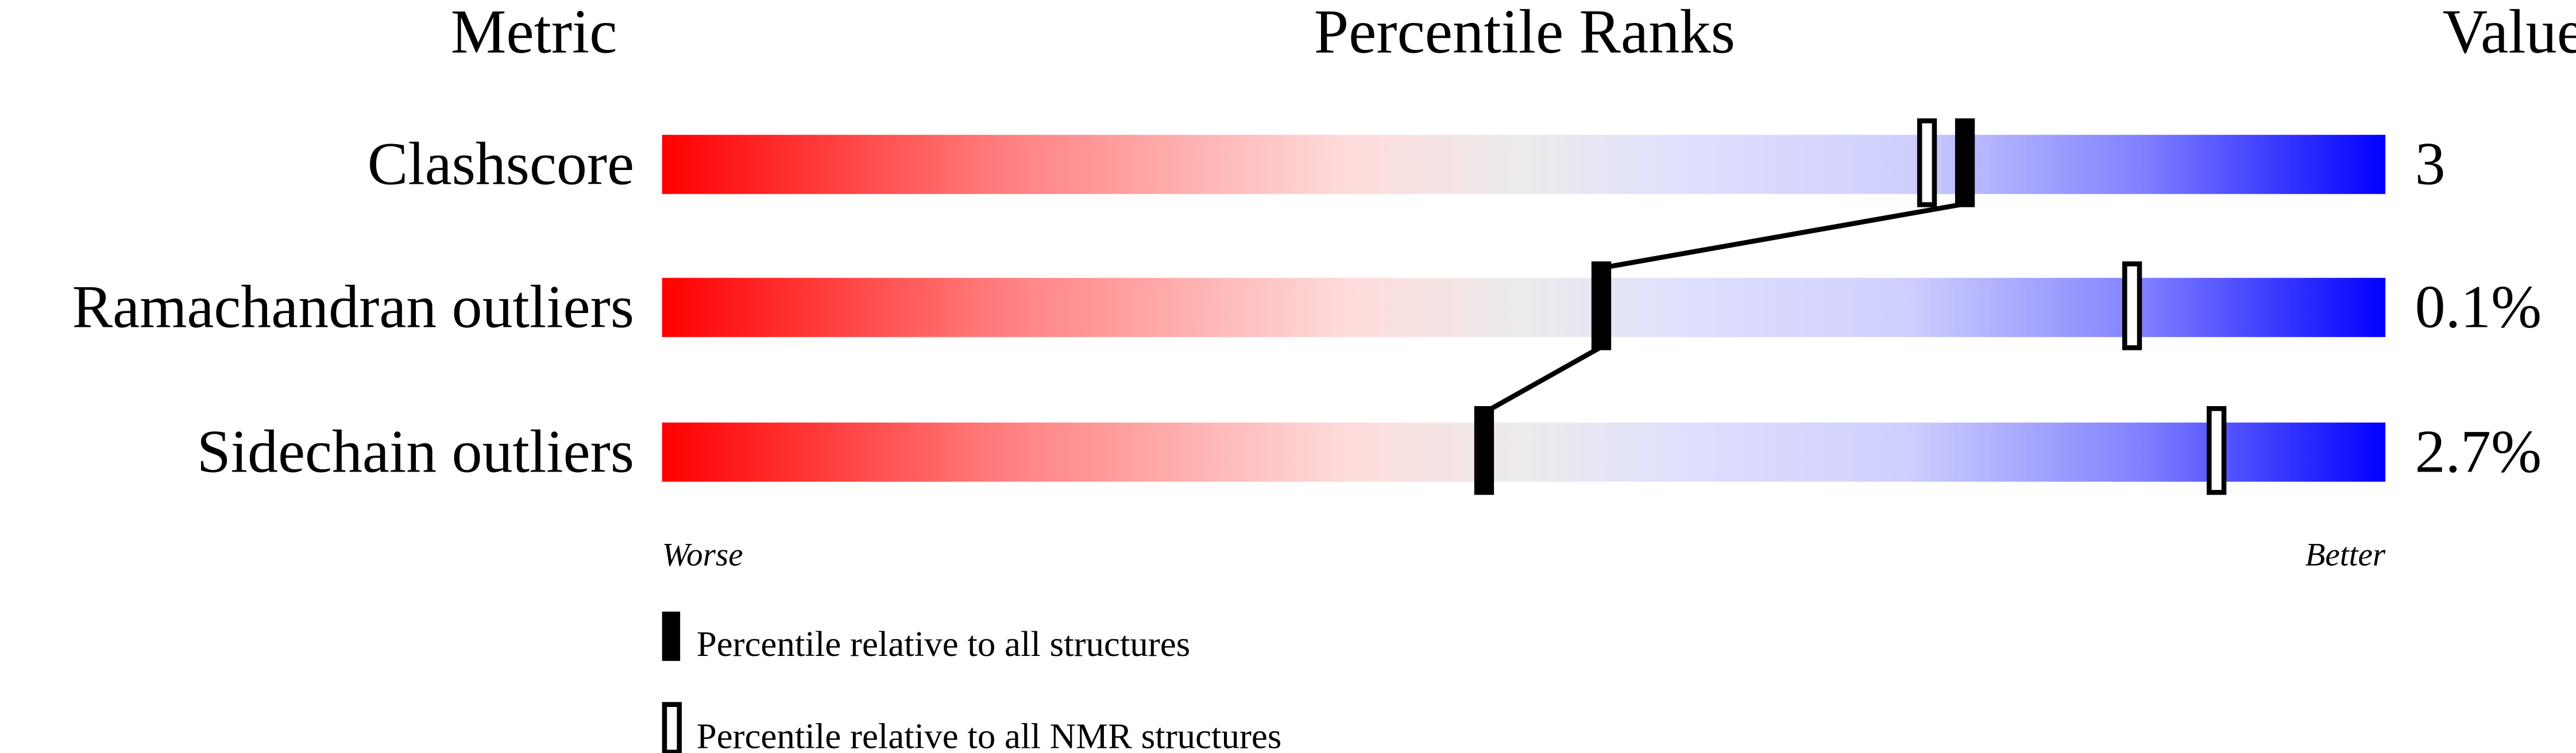 The height and width of the screenshot is (753, 2576). Describe the element at coordinates (2478, 451) in the screenshot. I see `metric-value: 2.7%` at that location.